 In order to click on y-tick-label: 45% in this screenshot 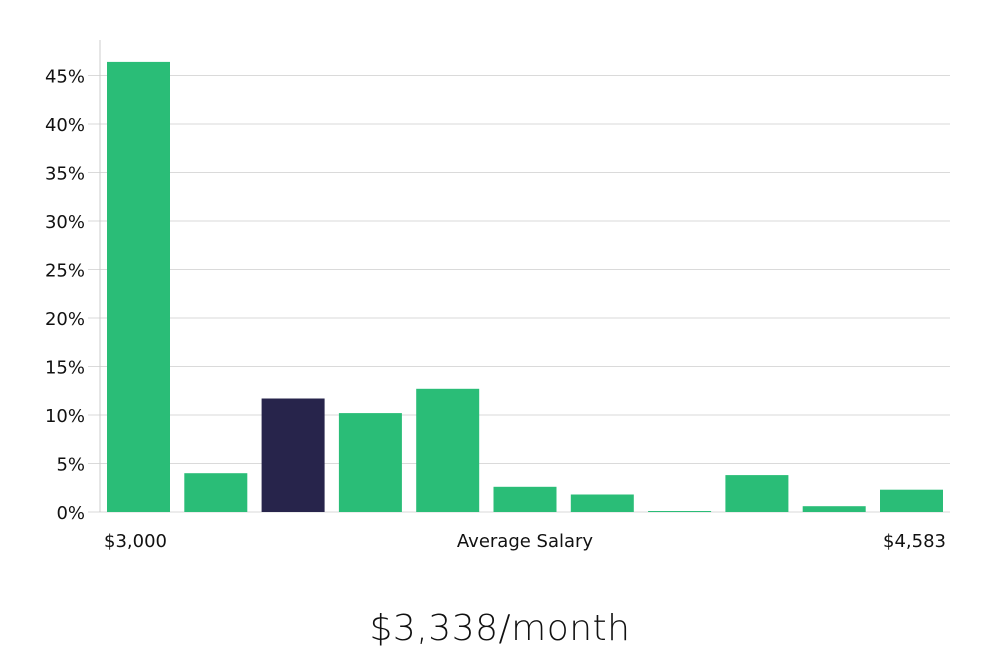, I will do `click(65, 77)`.